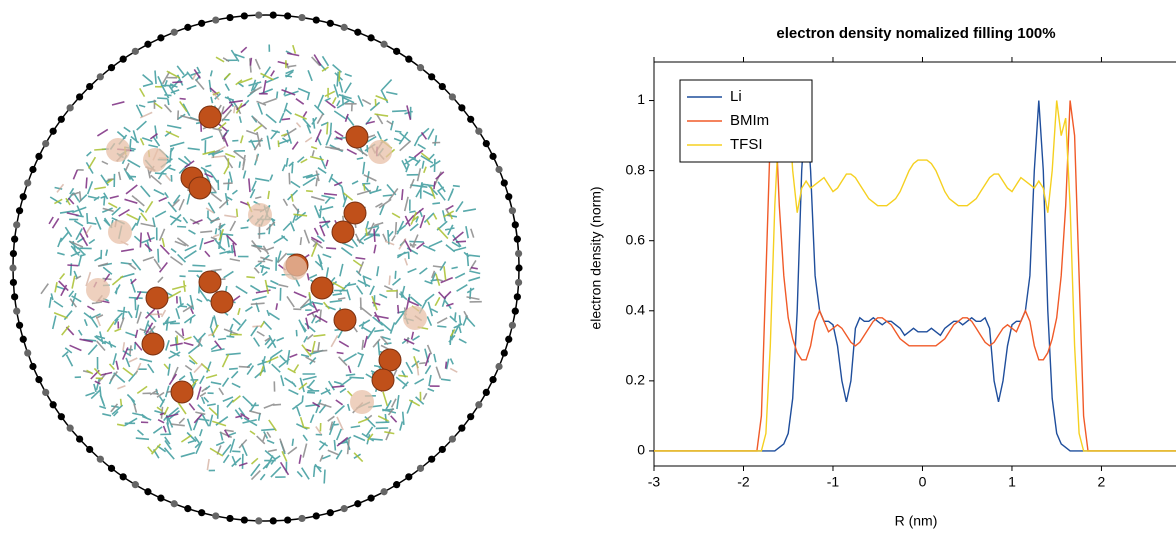  I want to click on y-tick-label: 0, so click(641, 450).